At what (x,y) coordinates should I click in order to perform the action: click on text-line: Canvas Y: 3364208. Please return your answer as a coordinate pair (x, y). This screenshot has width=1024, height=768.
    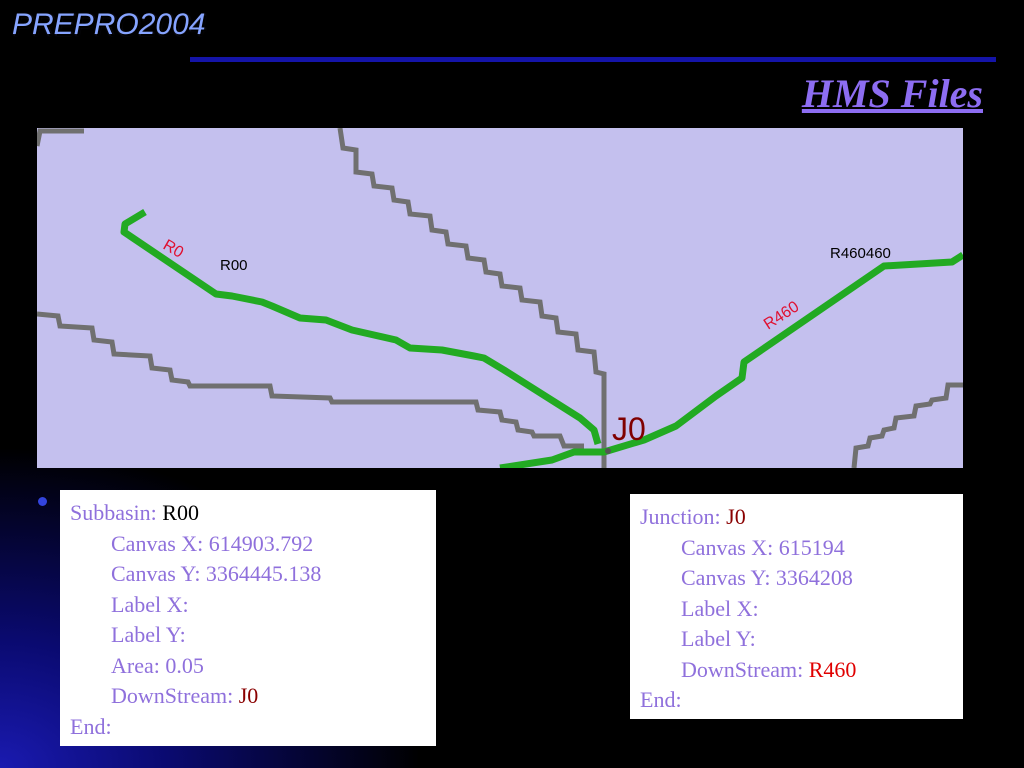
    Looking at the image, I should click on (767, 577).